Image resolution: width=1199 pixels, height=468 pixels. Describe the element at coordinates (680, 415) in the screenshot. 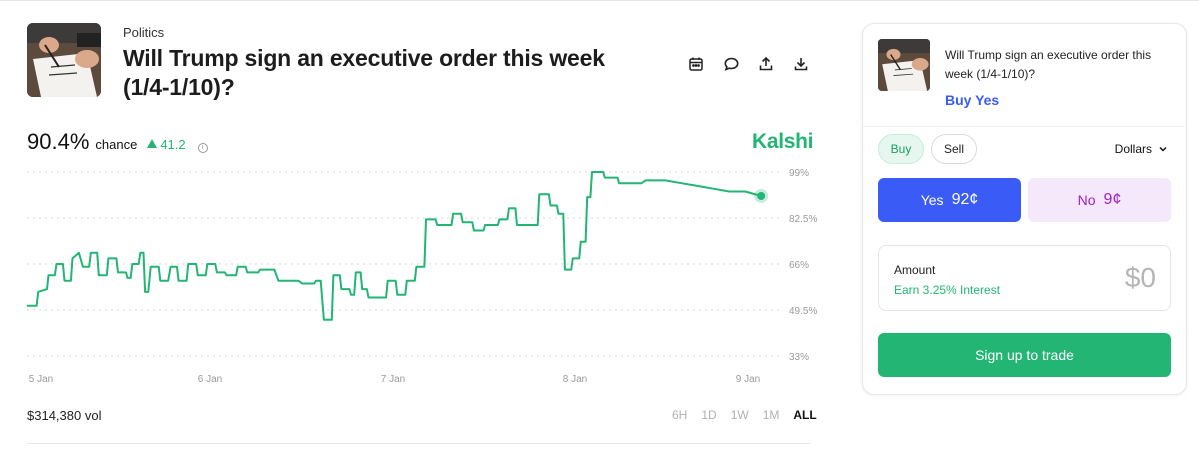

I see `range-tab-6h: 6H` at that location.